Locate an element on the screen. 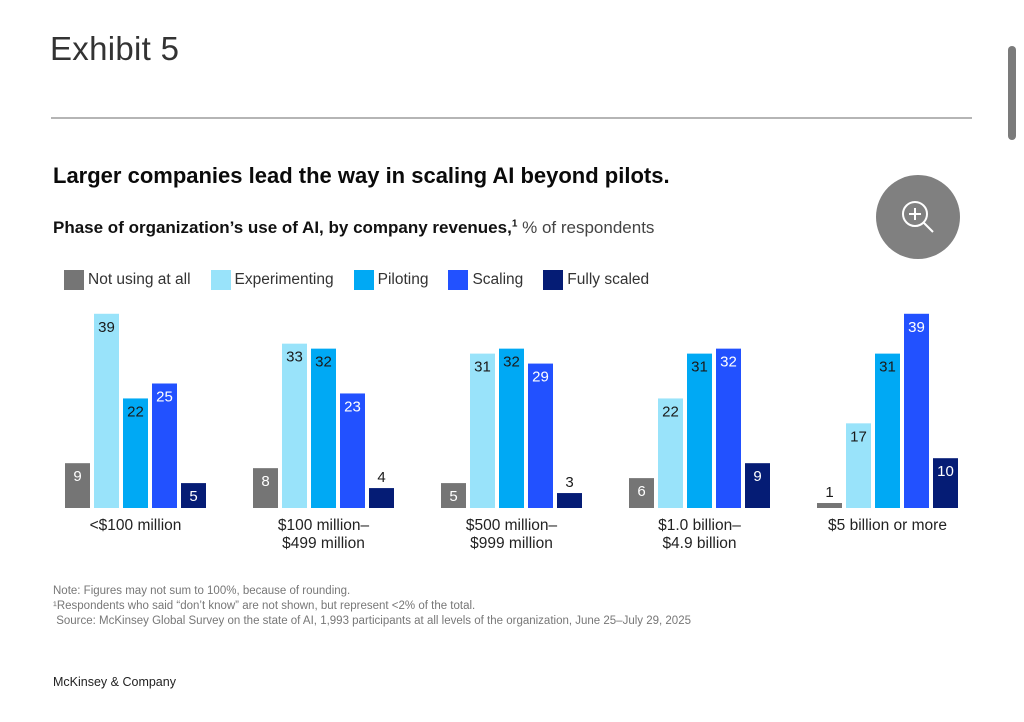 This screenshot has height=722, width=1024. legend-item: Scaling is located at coordinates (485, 280).